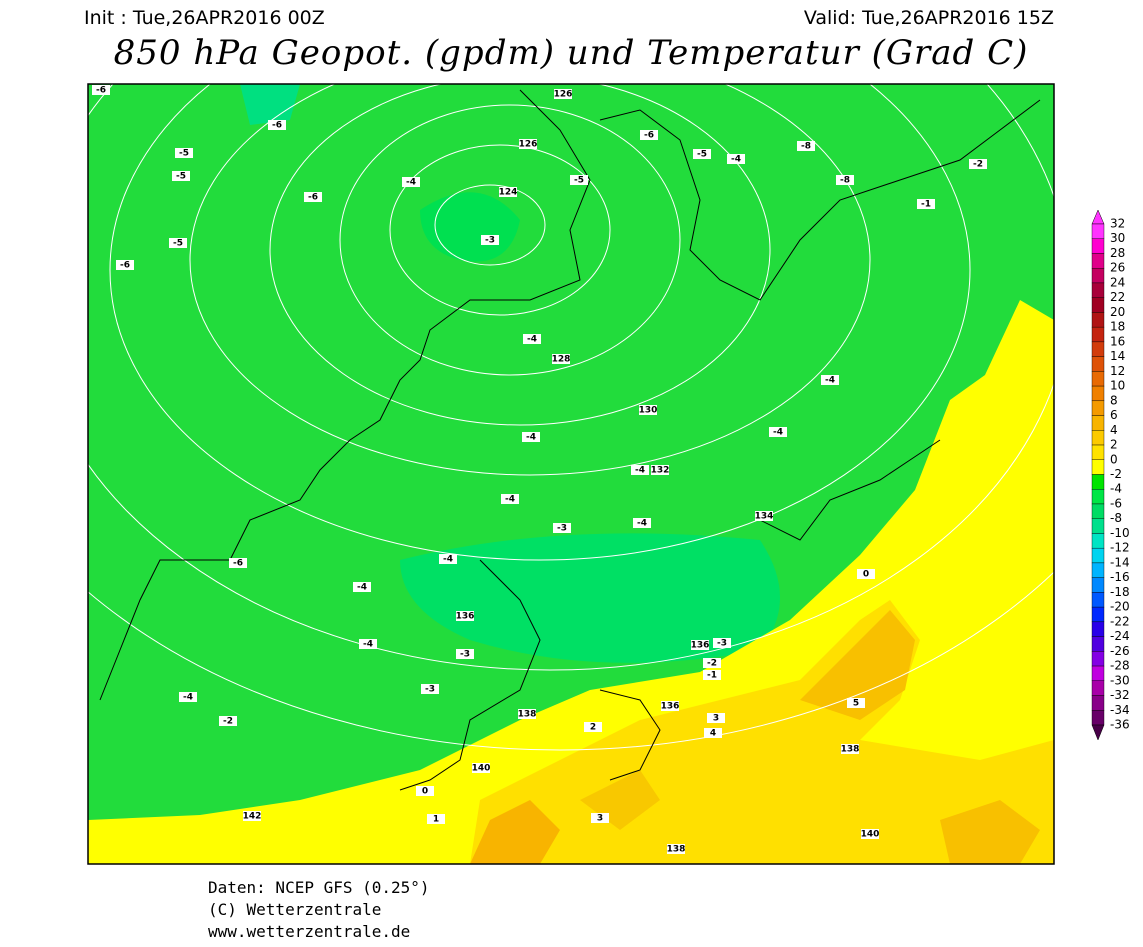 This screenshot has height=947, width=1143. Describe the element at coordinates (436, 820) in the screenshot. I see `contour-label: 1` at that location.